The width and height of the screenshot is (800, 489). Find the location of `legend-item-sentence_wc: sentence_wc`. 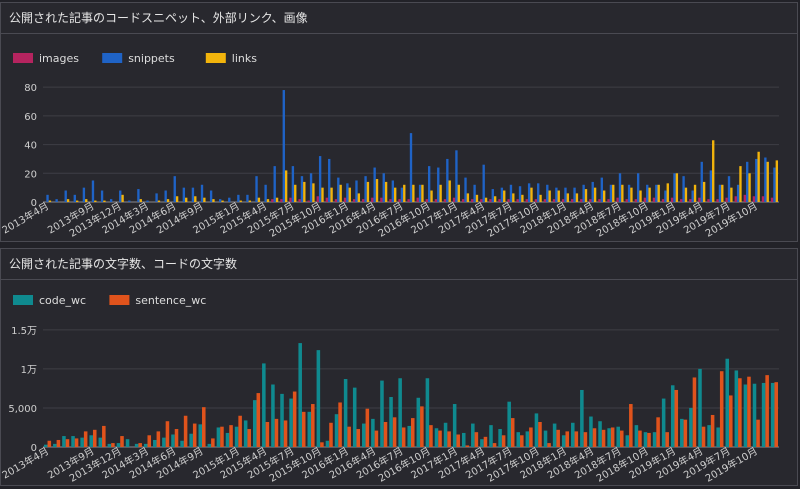

legend-item-sentence_wc: sentence_wc is located at coordinates (157, 300).